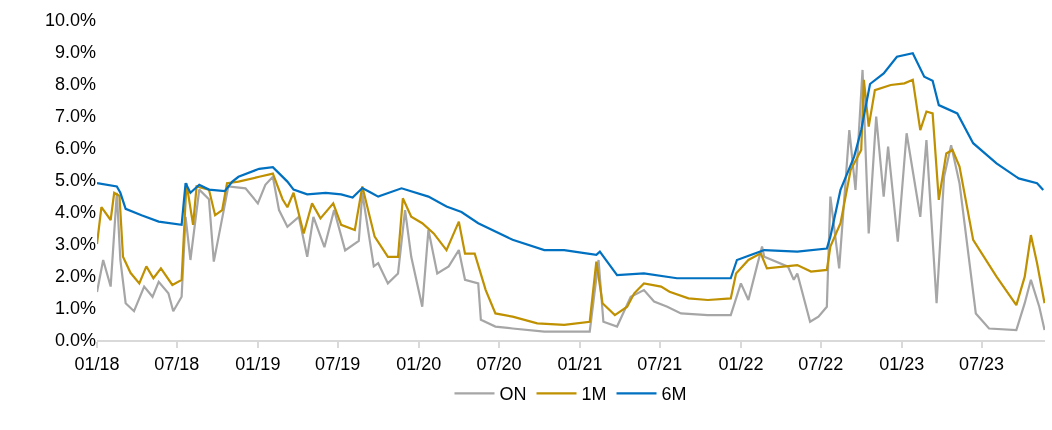 This screenshot has width=1052, height=430. Describe the element at coordinates (499, 363) in the screenshot. I see `x-tick-label: 07/20` at that location.